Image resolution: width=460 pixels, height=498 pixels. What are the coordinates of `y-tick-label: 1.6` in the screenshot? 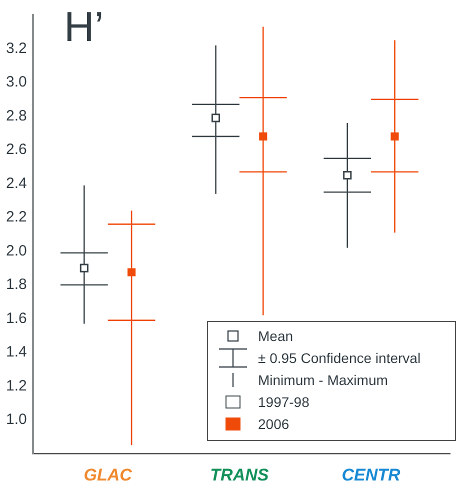 It's located at (16, 318).